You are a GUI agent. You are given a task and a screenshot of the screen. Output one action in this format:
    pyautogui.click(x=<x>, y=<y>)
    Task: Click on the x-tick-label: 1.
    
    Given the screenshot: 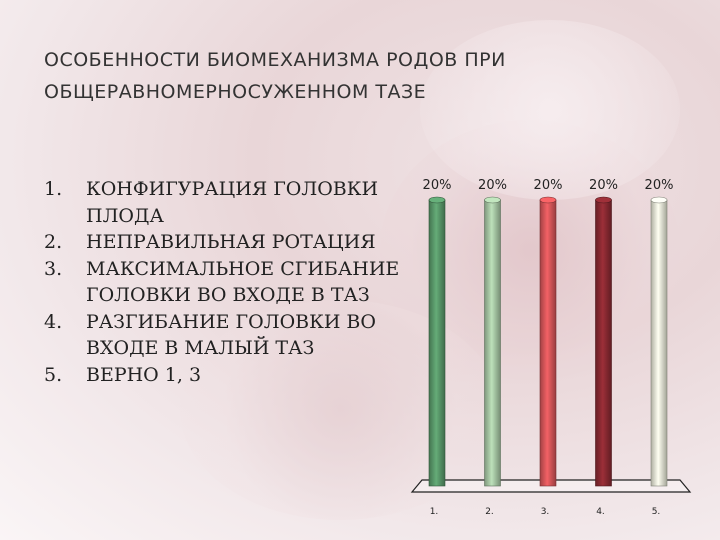 What is the action you would take?
    pyautogui.click(x=434, y=512)
    